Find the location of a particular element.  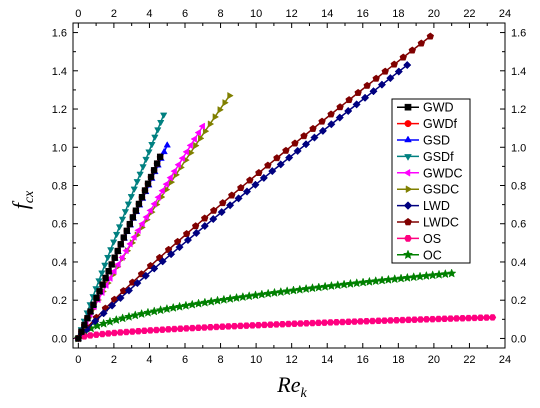

x-tick-label-bottom: 6 is located at coordinates (185, 360).